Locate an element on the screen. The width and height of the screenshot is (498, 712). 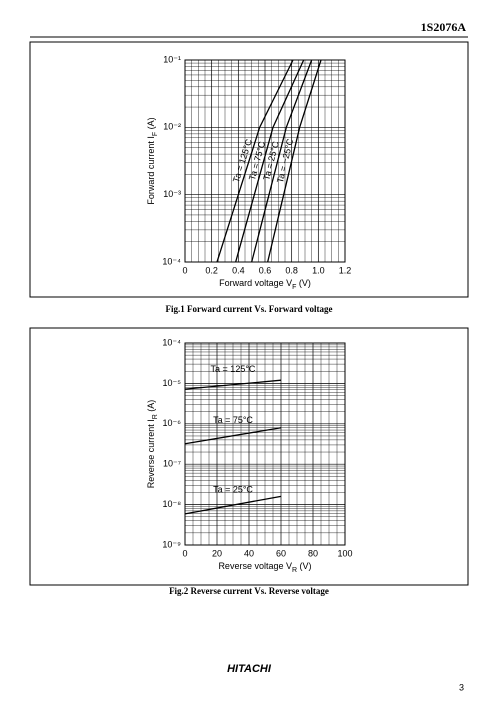
y-axis-label-sub: R is located at coordinates (155, 416).